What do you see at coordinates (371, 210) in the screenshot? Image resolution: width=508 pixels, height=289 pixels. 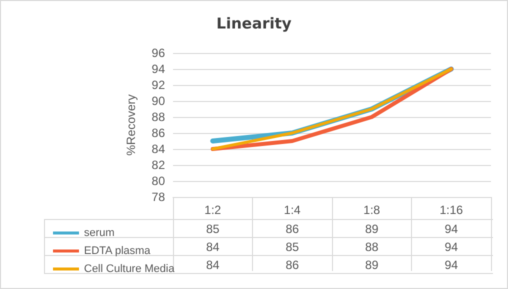 I see `x-tick-label: 1:8` at bounding box center [371, 210].